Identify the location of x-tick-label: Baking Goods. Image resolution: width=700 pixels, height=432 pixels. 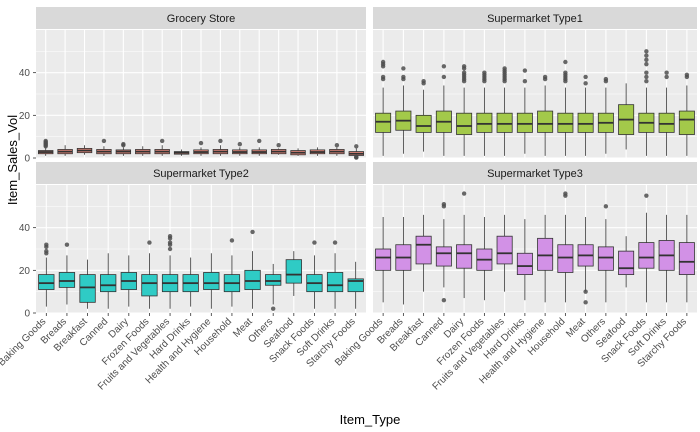
(24, 342).